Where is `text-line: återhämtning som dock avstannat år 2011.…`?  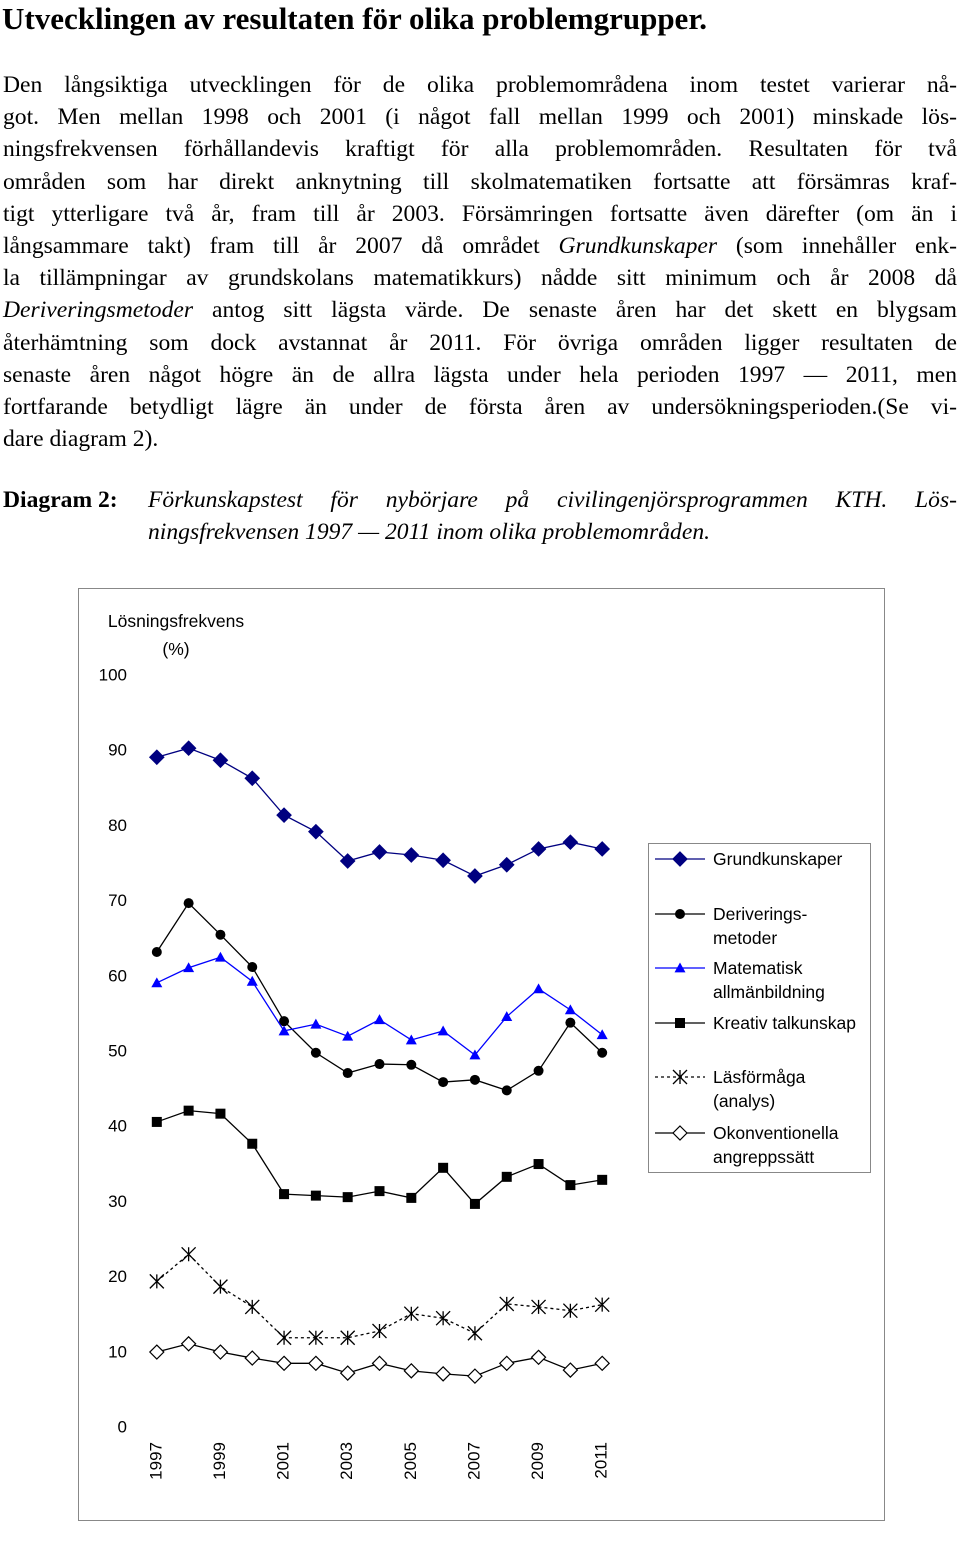
text-line: återhämtning som dock avstannat år 2011.… is located at coordinates (480, 343).